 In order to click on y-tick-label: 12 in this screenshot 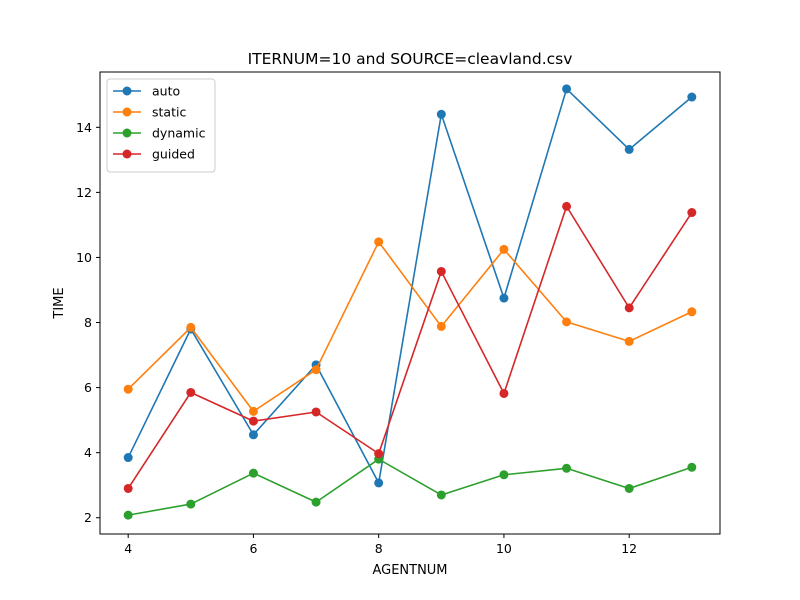, I will do `click(84, 192)`.